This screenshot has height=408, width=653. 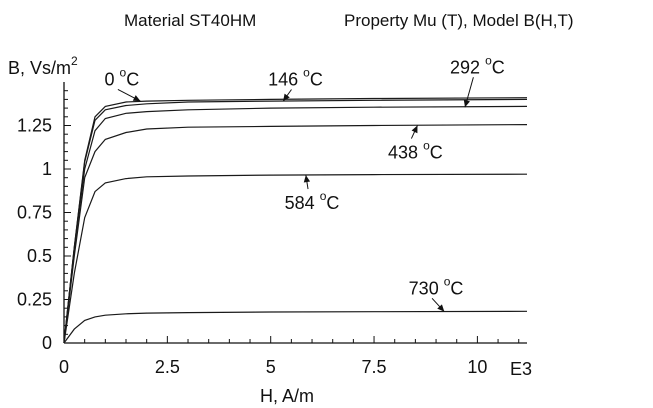 What do you see at coordinates (302, 203) in the screenshot?
I see `temperature-value: 584` at bounding box center [302, 203].